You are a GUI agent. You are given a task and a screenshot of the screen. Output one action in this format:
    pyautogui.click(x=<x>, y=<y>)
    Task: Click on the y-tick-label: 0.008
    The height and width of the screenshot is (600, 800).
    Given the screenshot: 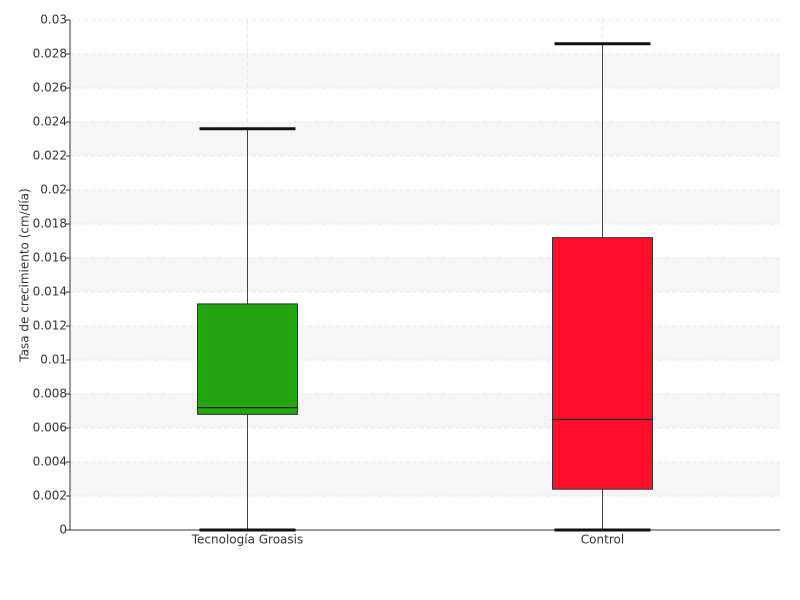 What is the action you would take?
    pyautogui.click(x=50, y=394)
    